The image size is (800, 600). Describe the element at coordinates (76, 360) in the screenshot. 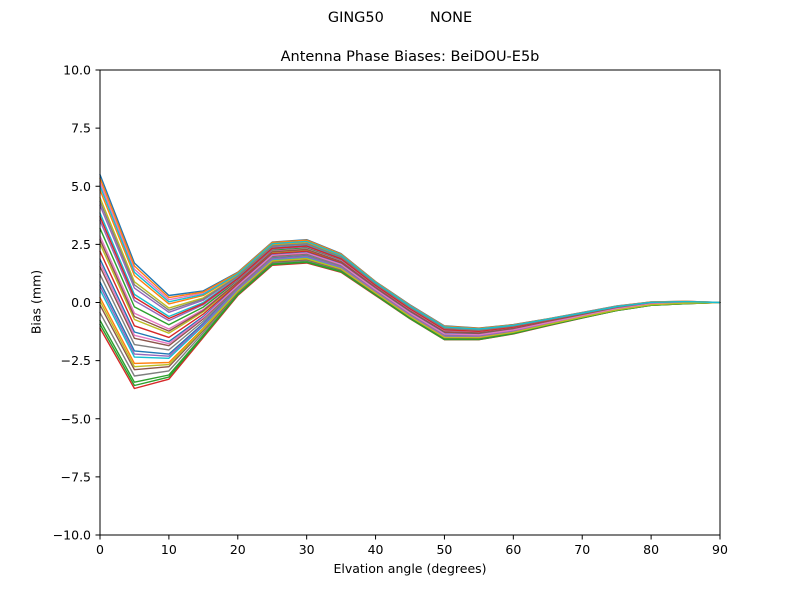

I see `y-tick-label: −2.5` at that location.